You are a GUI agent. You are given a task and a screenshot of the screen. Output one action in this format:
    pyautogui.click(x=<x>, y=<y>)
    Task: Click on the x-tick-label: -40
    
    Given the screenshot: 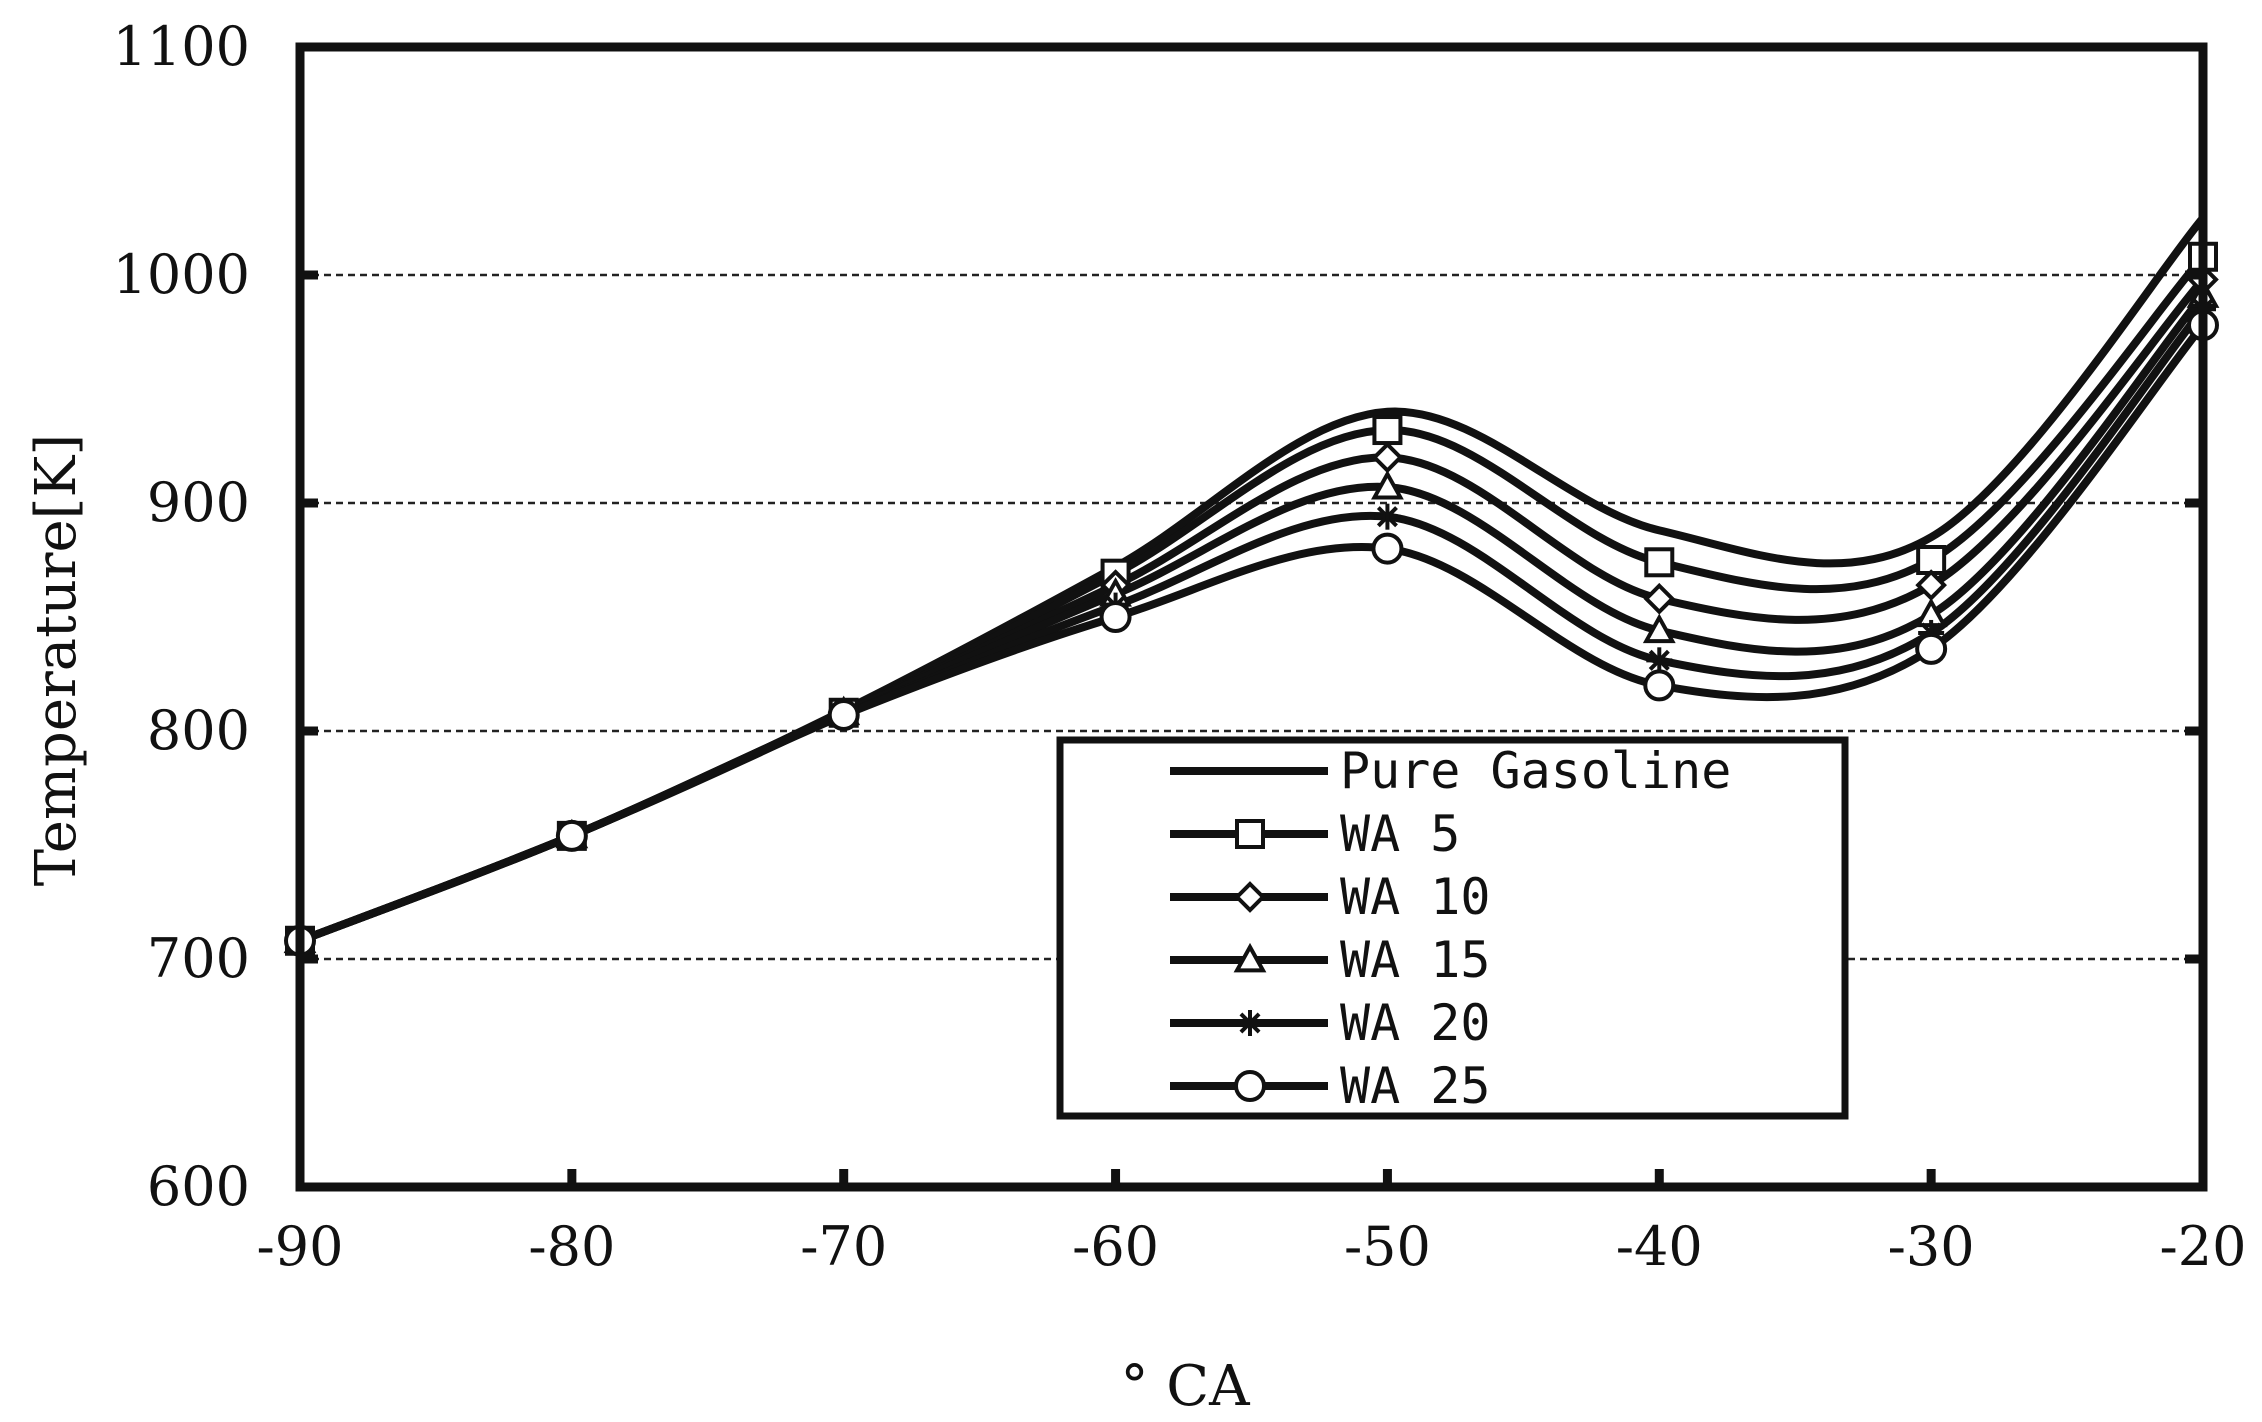 What is the action you would take?
    pyautogui.click(x=1659, y=1246)
    